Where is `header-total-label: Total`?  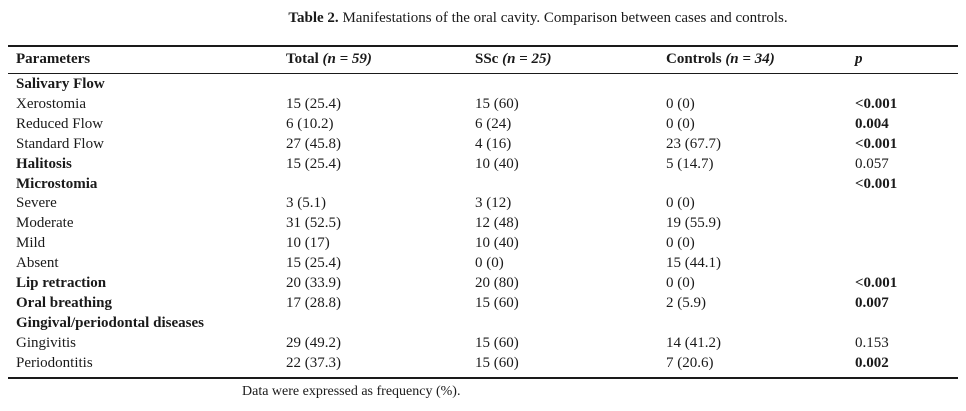
header-total-label: Total is located at coordinates (302, 59).